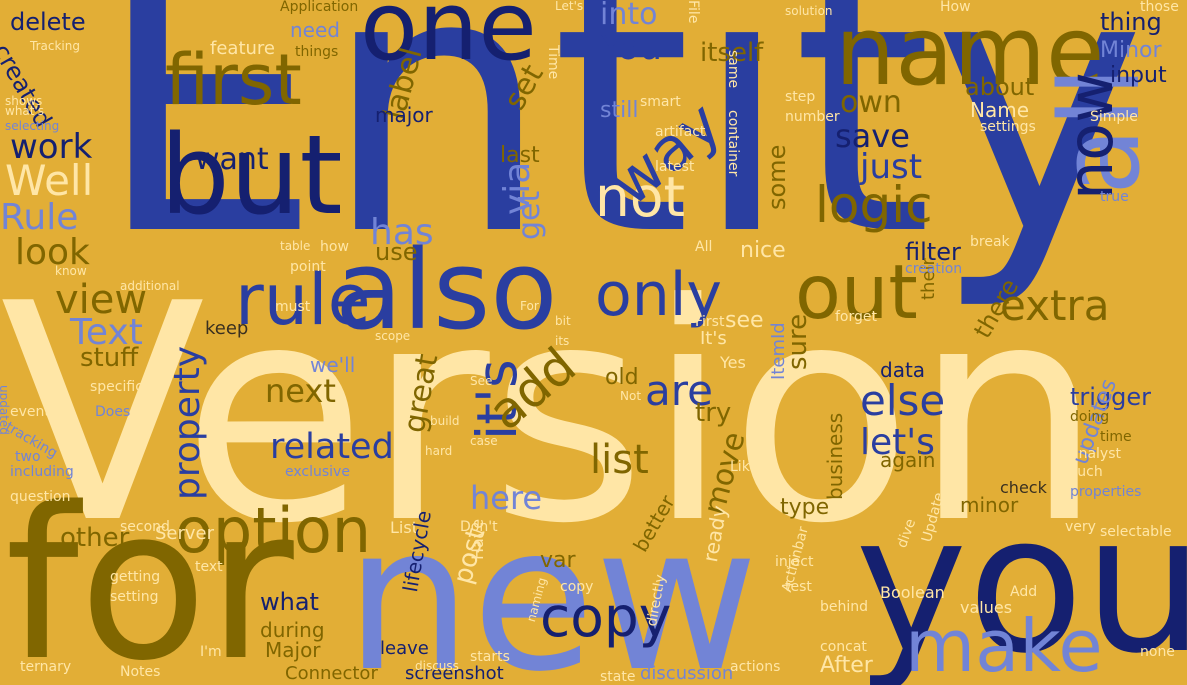 The image size is (1187, 685). Describe the element at coordinates (506, 498) in the screenshot. I see `cloud-word: here` at that location.